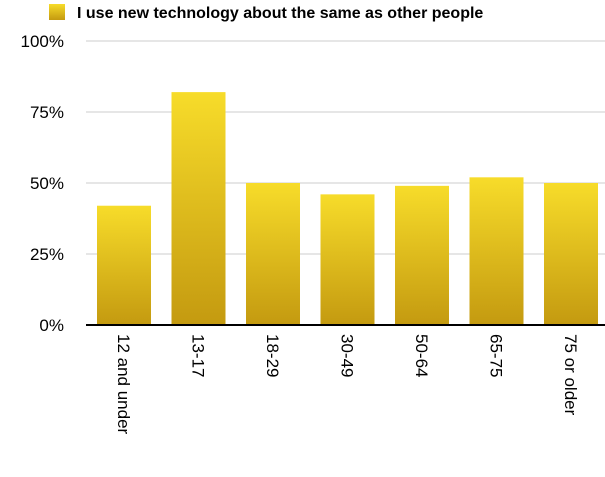  I want to click on x-tick-label: 30-49, so click(347, 355).